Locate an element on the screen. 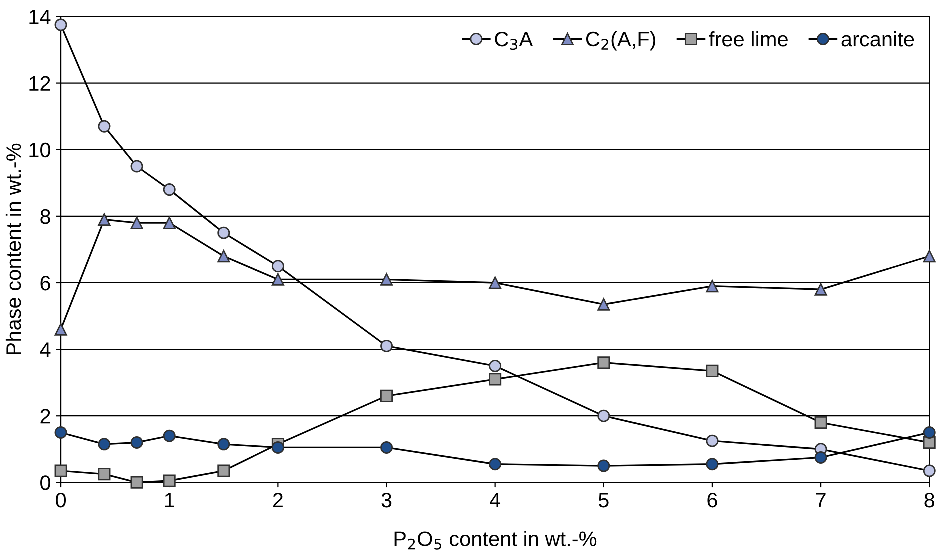 This screenshot has width=939, height=558. x-axis-title: P$_{2}$O$_{5}$ content in wt.-% is located at coordinates (495, 540).